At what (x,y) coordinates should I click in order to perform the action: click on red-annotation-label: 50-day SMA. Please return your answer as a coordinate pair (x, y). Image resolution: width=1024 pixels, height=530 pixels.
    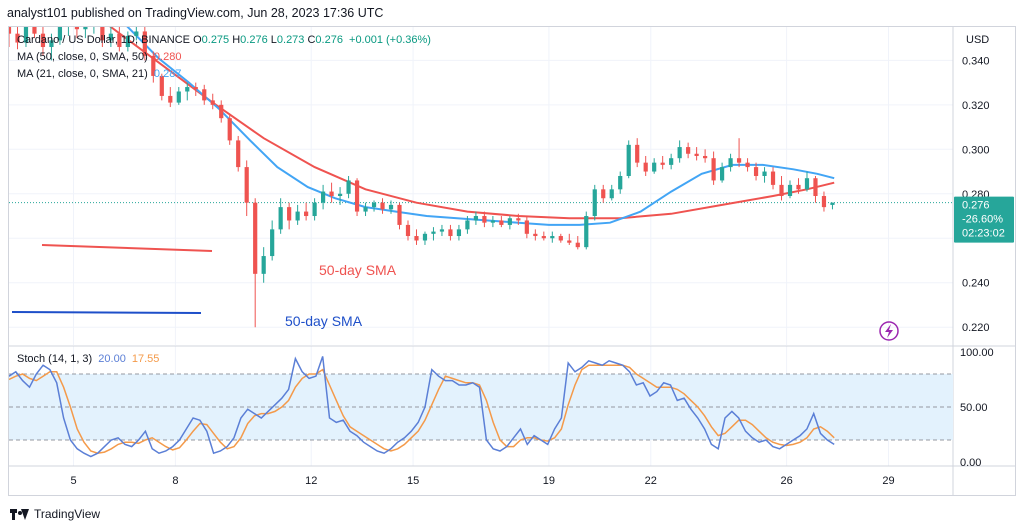
    Looking at the image, I should click on (358, 270).